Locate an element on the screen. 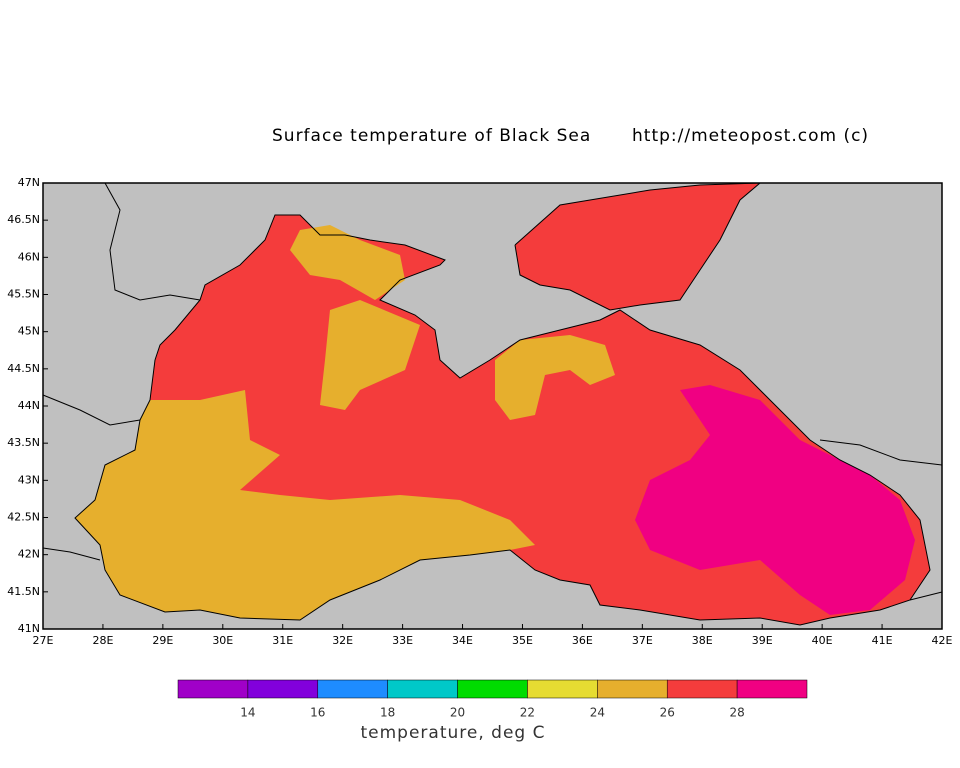 The height and width of the screenshot is (768, 960). x-tick-label: 39E is located at coordinates (762, 640).